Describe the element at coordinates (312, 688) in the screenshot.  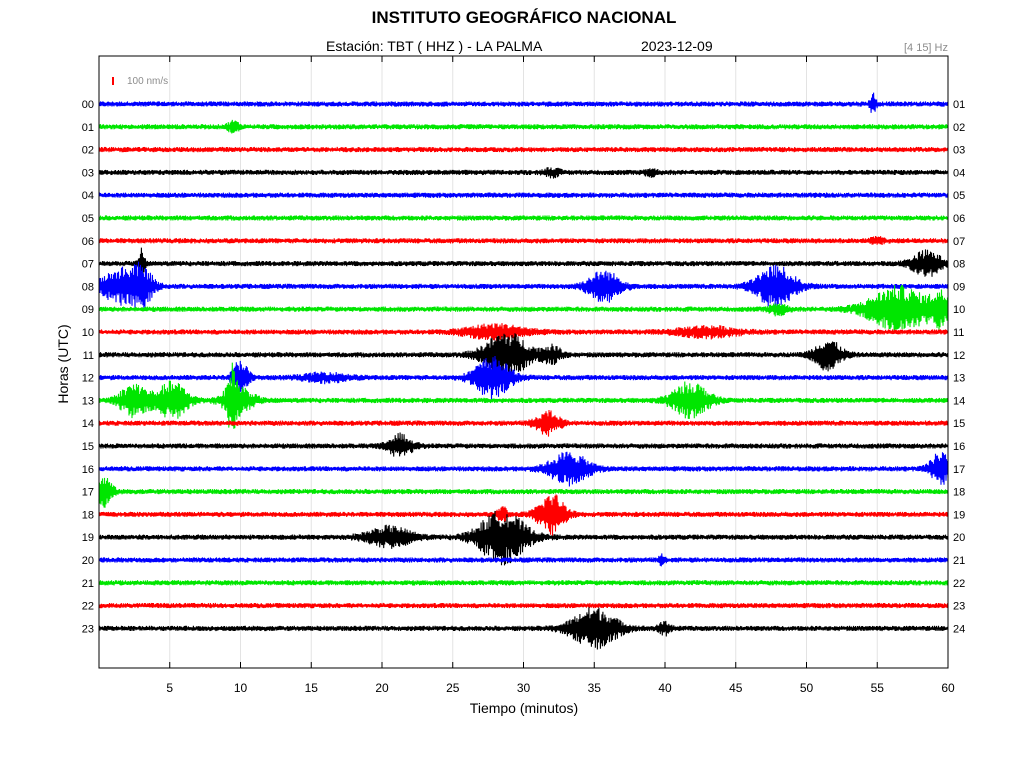
I see `x-tick-label: 15` at that location.